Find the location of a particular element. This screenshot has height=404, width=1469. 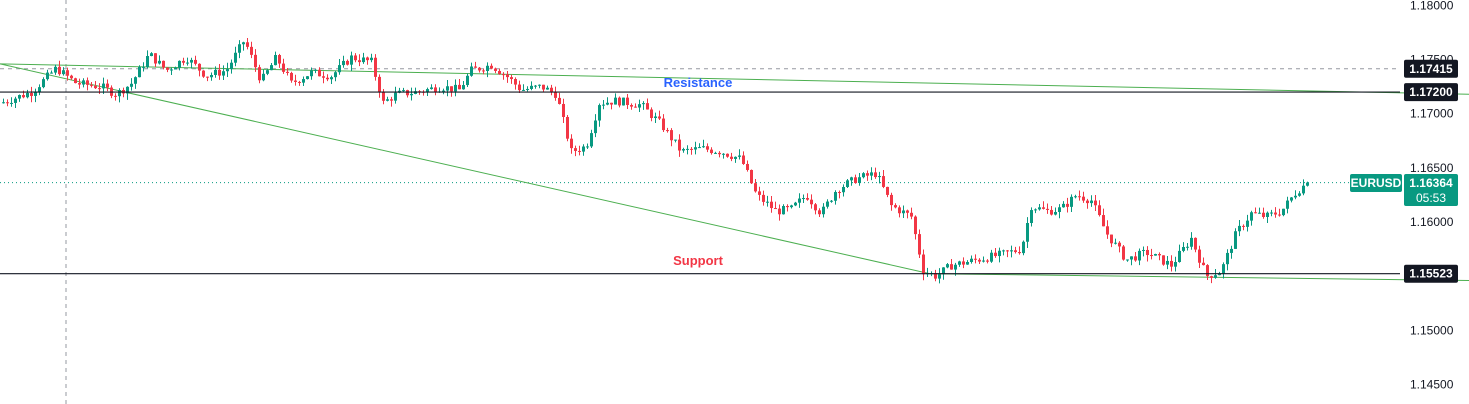

y-tick-label: 1.18000 is located at coordinates (1432, 6).